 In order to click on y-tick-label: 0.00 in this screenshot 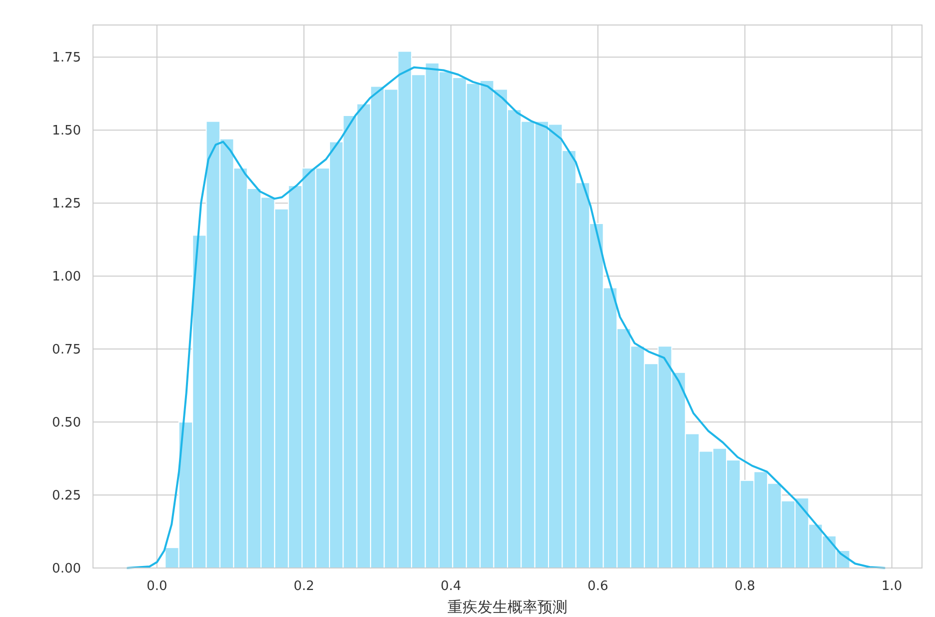, I will do `click(66, 569)`.